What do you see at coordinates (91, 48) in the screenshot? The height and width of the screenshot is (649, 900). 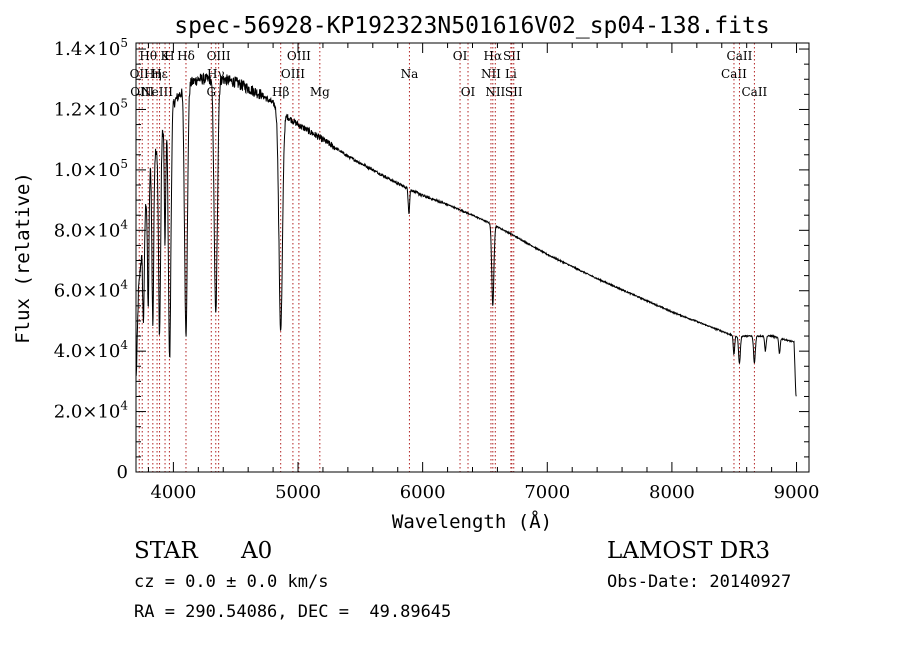 I see `y-tick-label: 1.4×10⁵` at bounding box center [91, 48].